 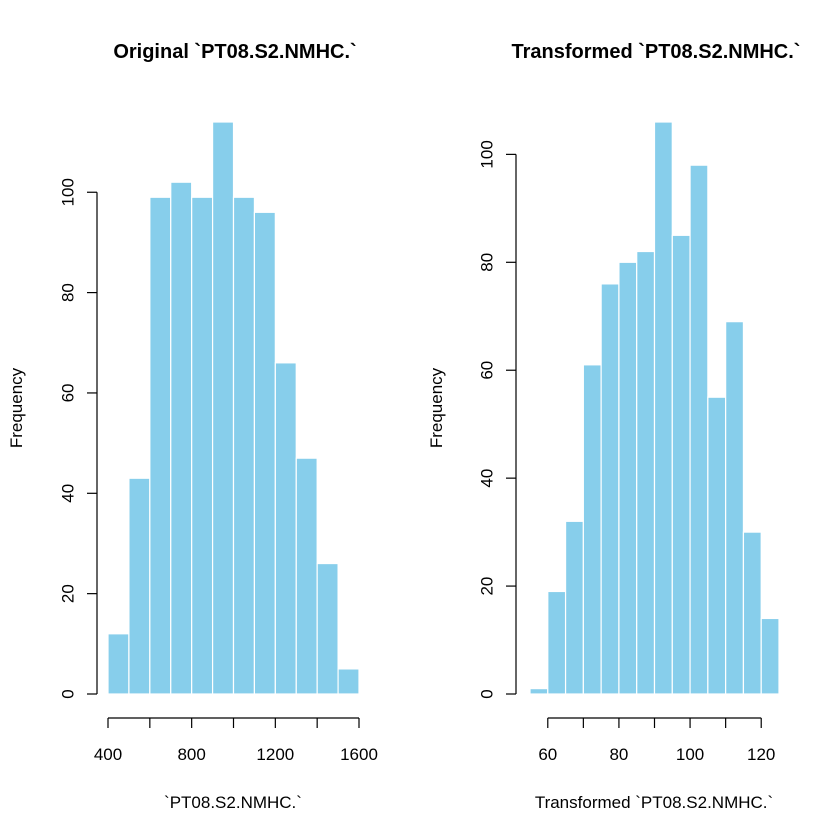 I want to click on y-axis-original: 0 20 40 60 80 100, so click(x=78, y=438).